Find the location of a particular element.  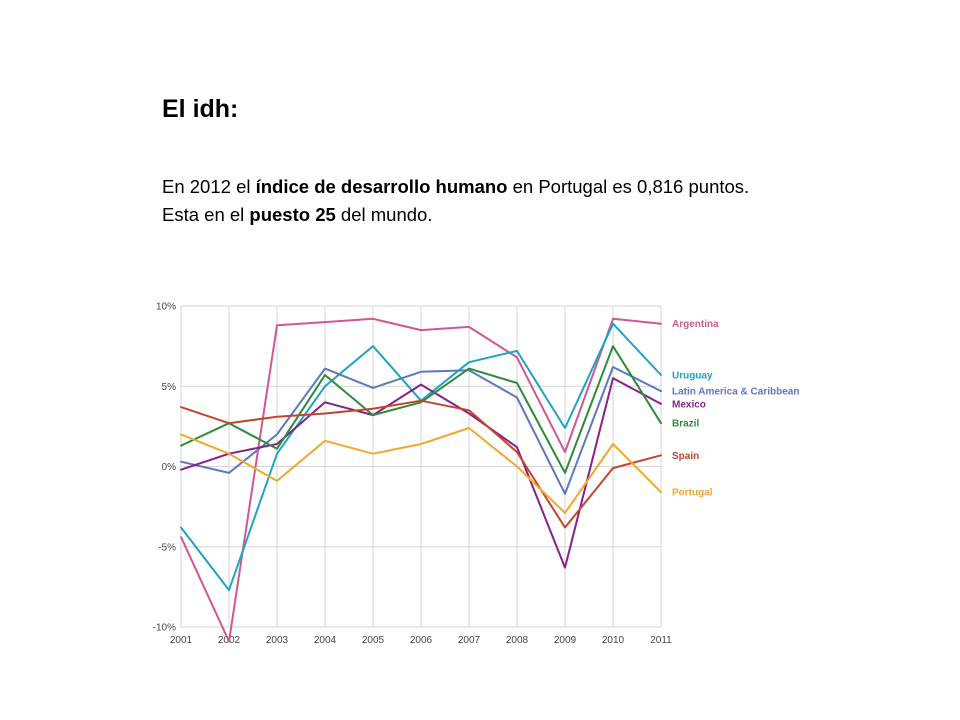

x-tick-label: 2010 is located at coordinates (613, 640).